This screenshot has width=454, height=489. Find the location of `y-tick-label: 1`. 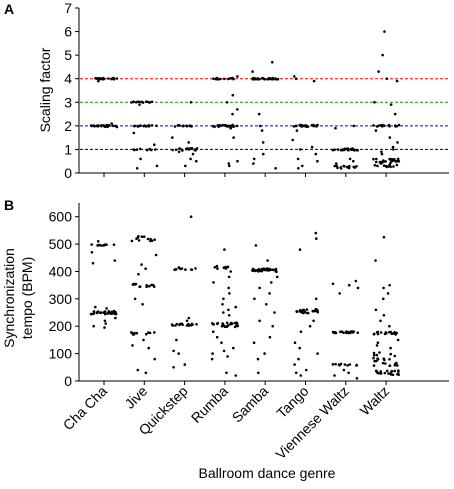

y-tick-label: 1 is located at coordinates (68, 149).